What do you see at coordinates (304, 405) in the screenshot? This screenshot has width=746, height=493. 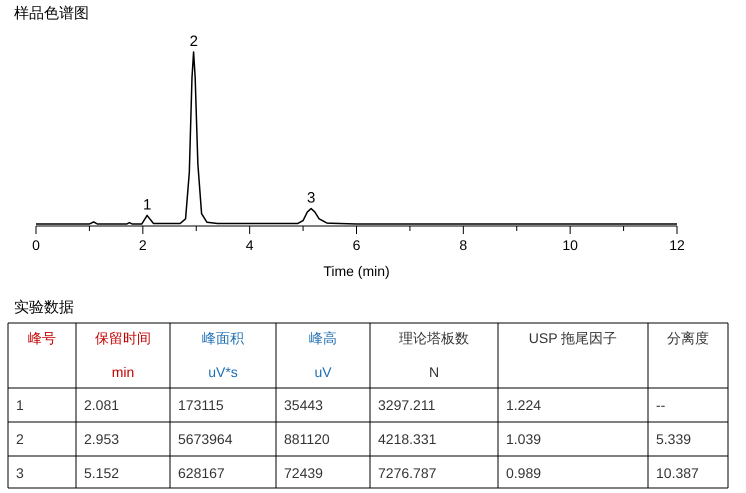 I see `text: 35443` at bounding box center [304, 405].